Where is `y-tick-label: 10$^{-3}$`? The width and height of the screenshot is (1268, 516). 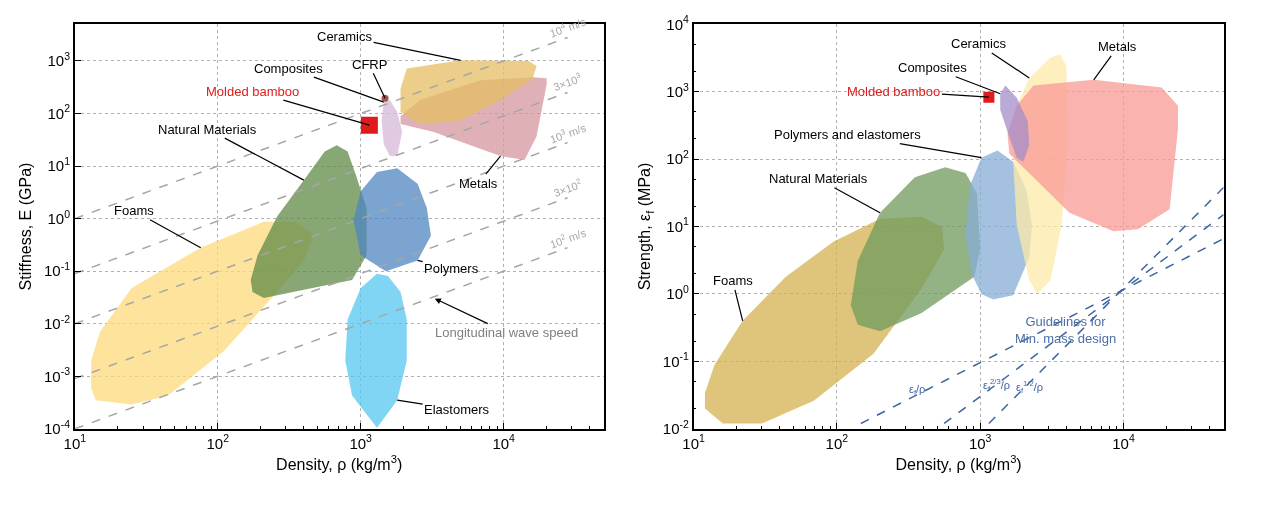
y-tick-label: 10$^{-3}$ is located at coordinates (57, 375).